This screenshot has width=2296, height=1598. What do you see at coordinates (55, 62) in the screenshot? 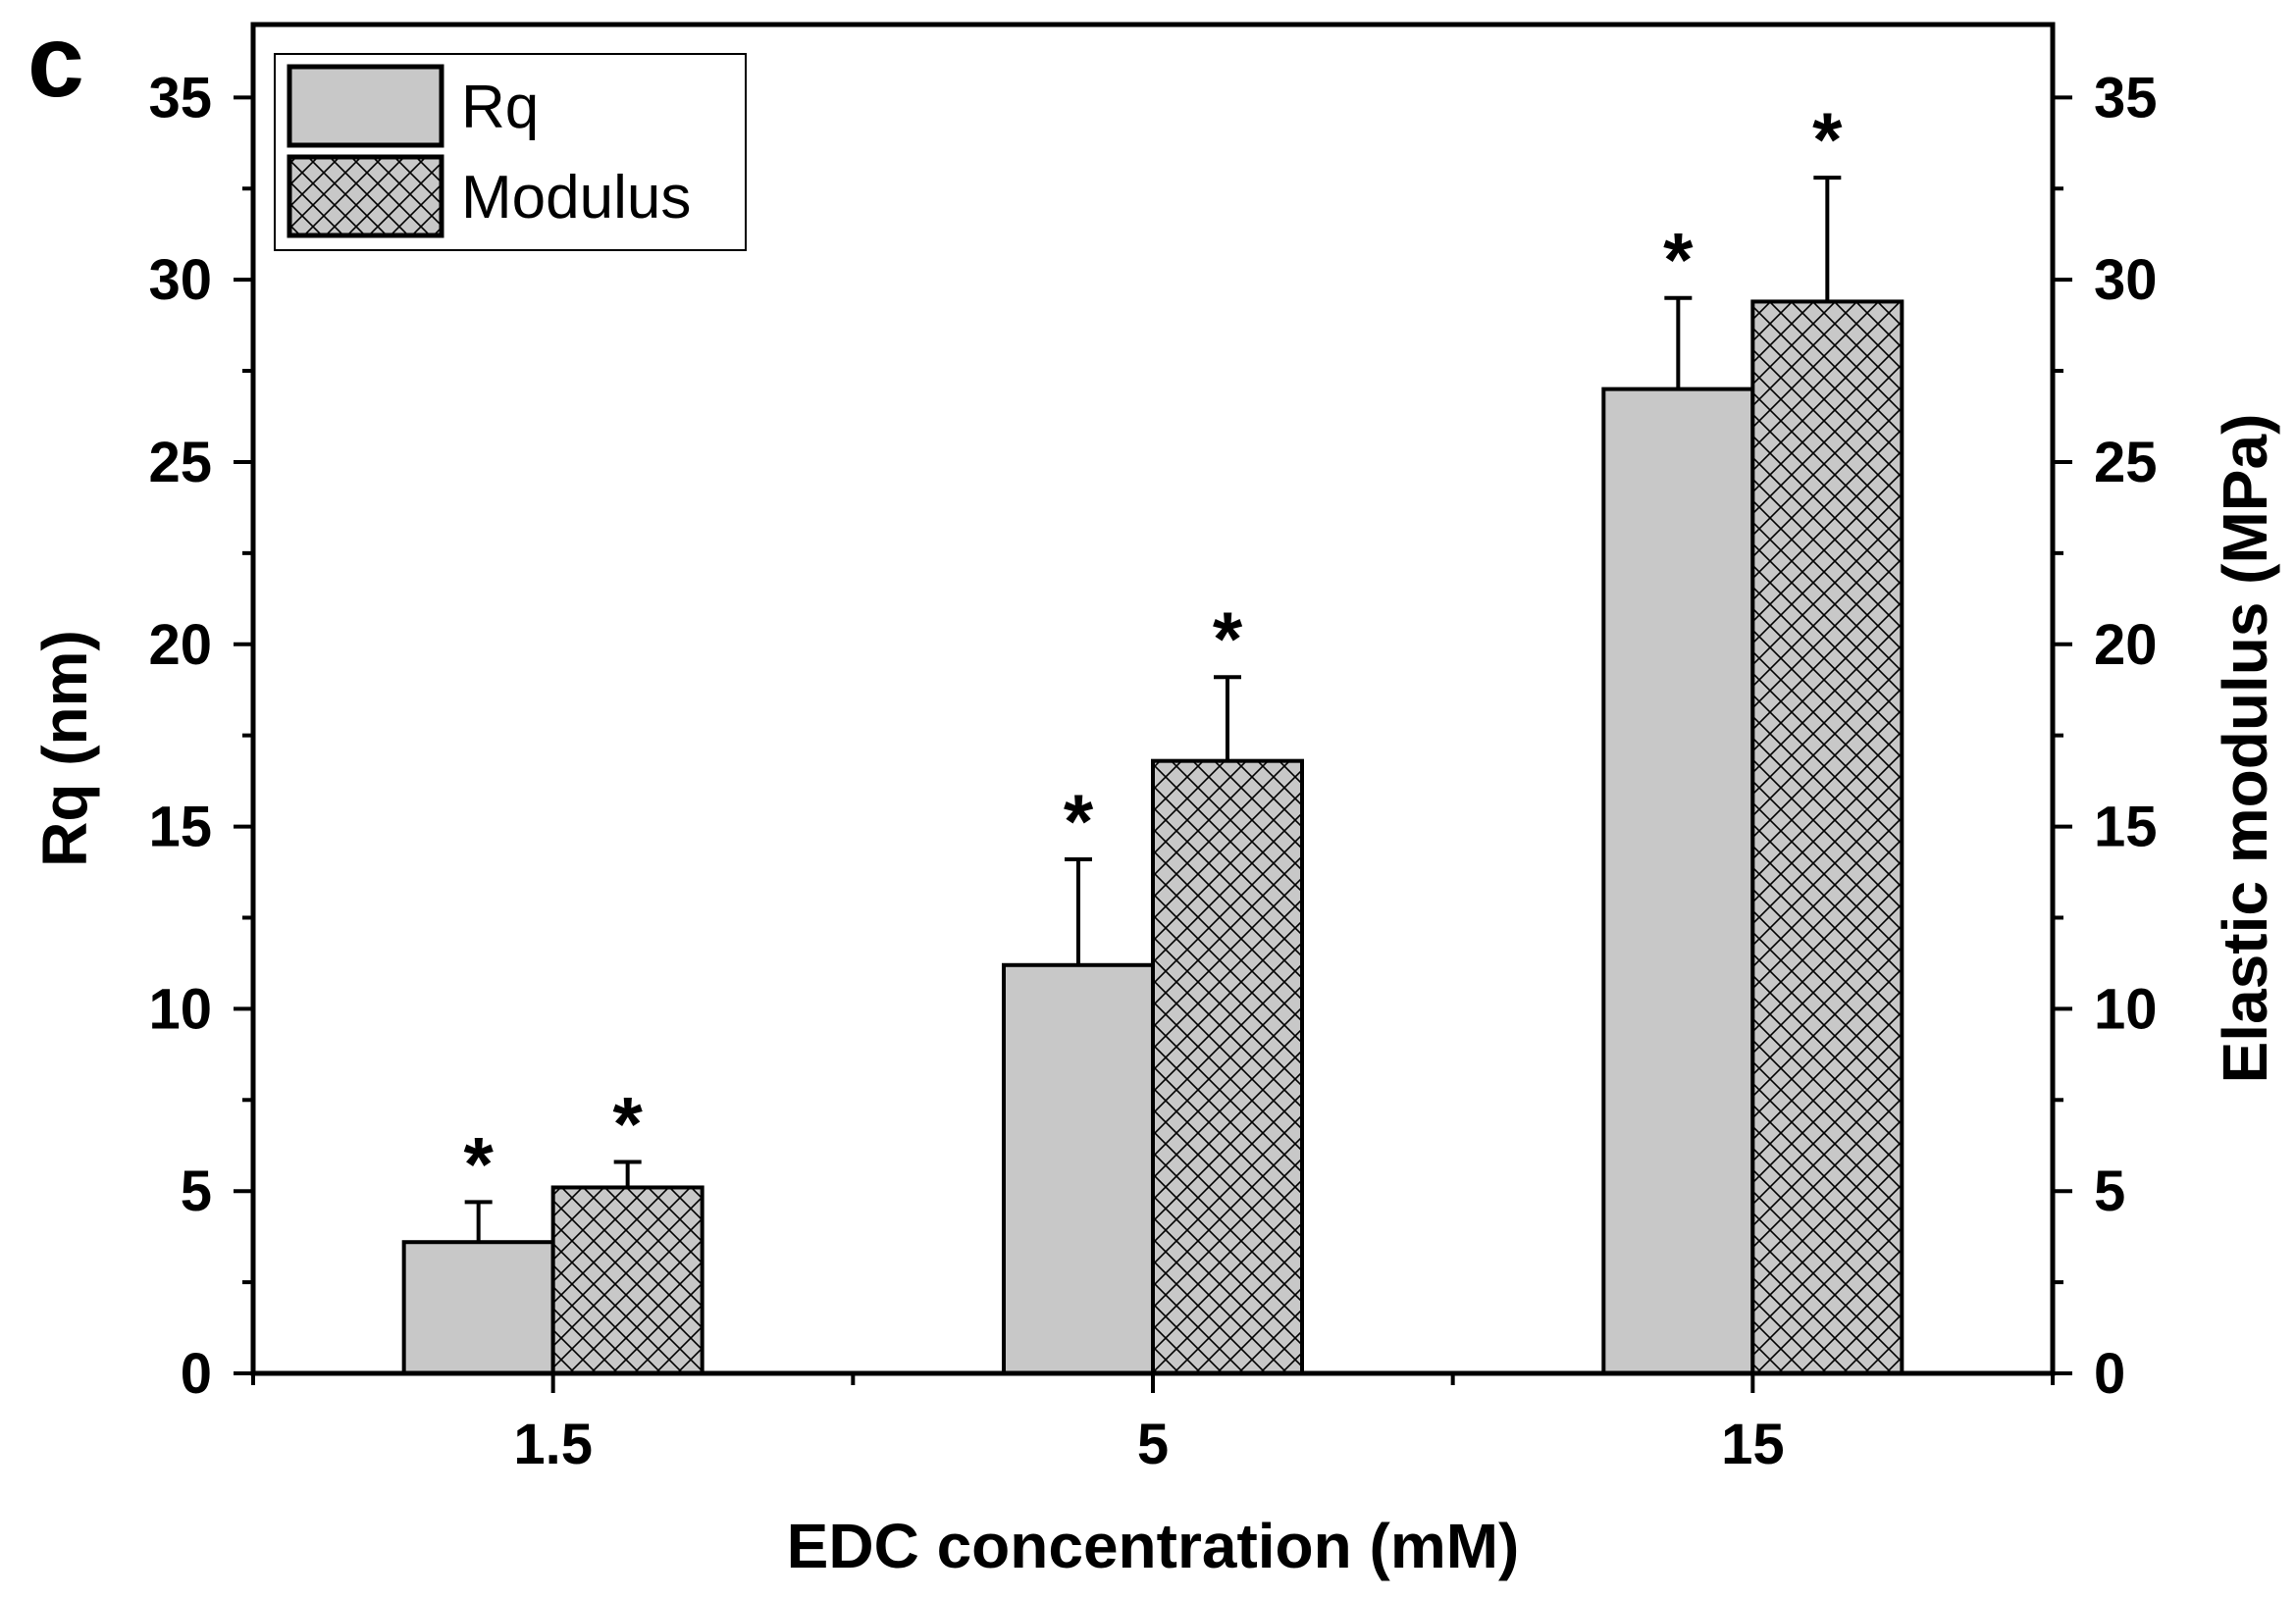
I see `panel-label: c` at bounding box center [55, 62].